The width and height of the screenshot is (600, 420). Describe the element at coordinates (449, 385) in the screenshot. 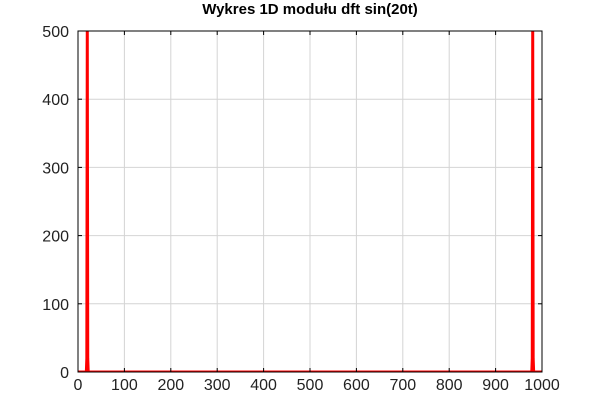

I see `x-tick-label: 800` at that location.